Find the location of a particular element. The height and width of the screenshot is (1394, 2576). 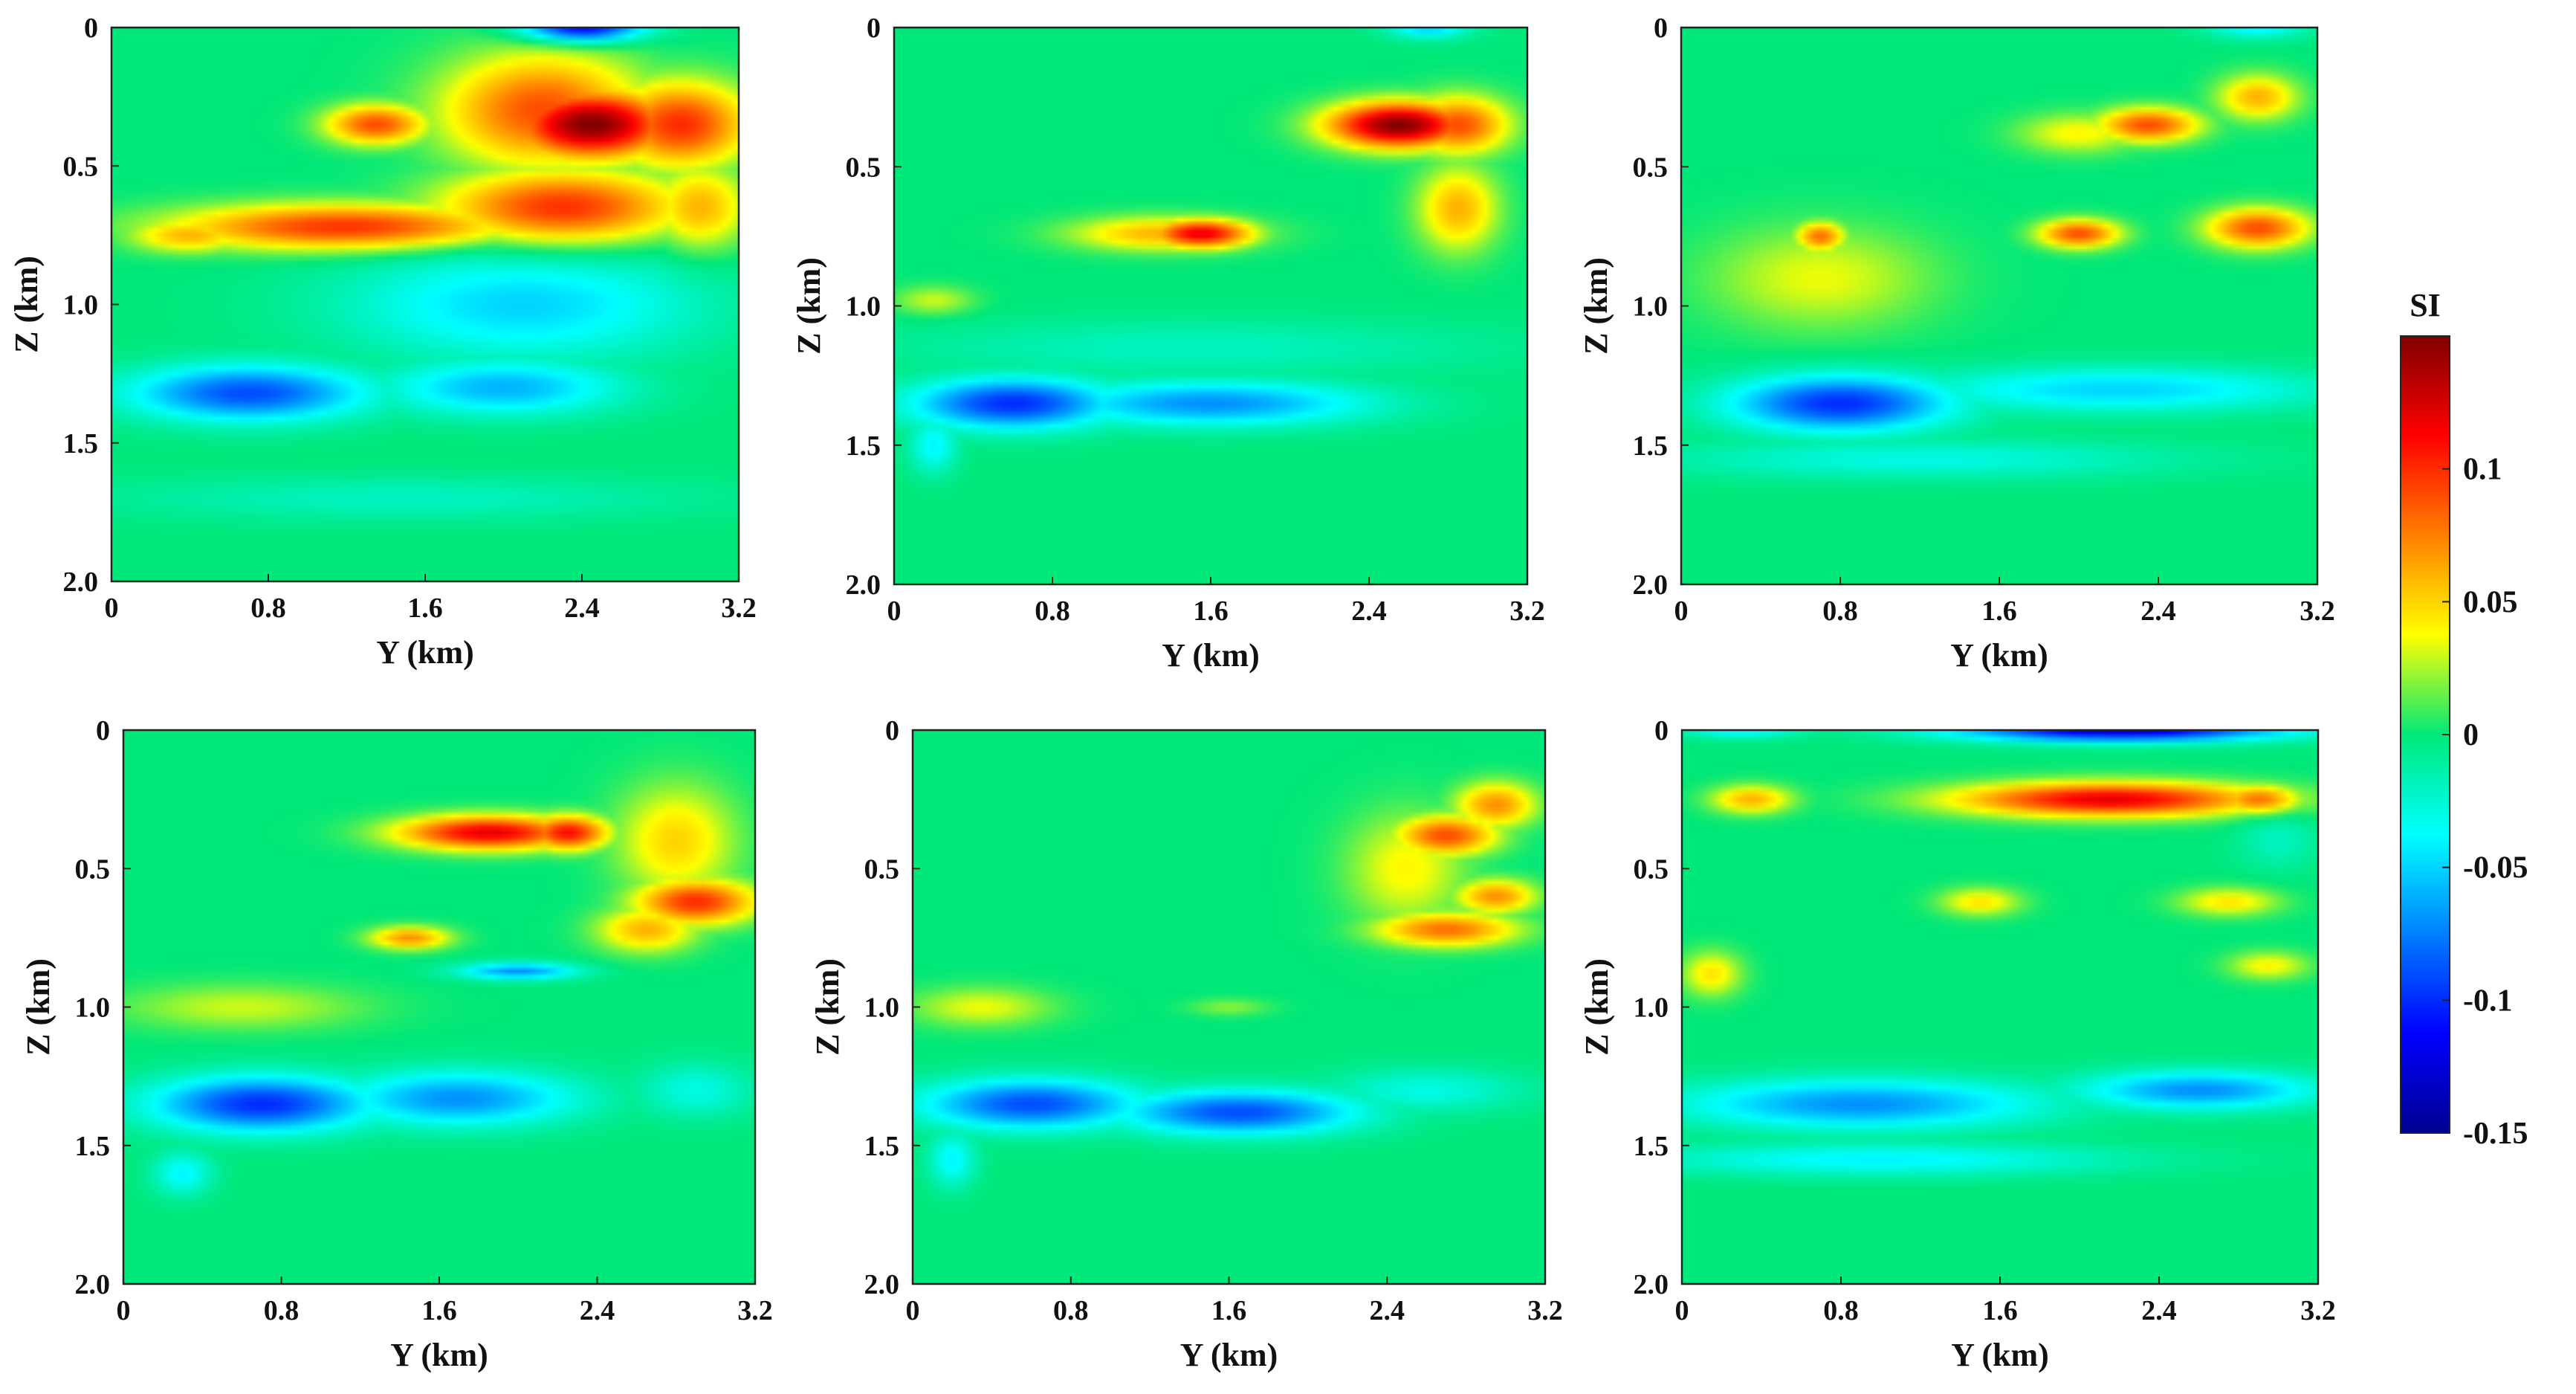

heatmap-panel-top-middle: 0 0.8 1.6 2.4 3.2 0 0.5 1.0 1.5 2.0 Y (km) Z (km) is located at coordinates (1168, 343).